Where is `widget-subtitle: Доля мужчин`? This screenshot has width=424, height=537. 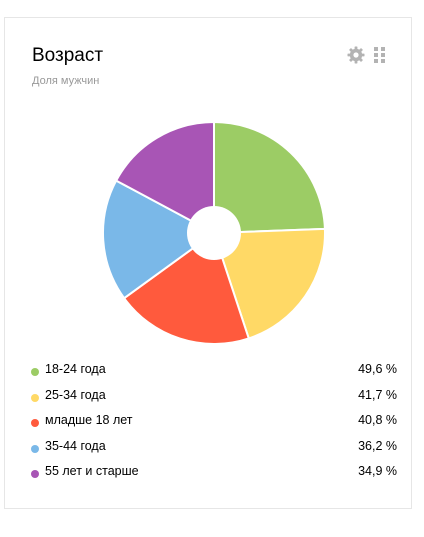
widget-subtitle: Доля мужчин is located at coordinates (66, 81).